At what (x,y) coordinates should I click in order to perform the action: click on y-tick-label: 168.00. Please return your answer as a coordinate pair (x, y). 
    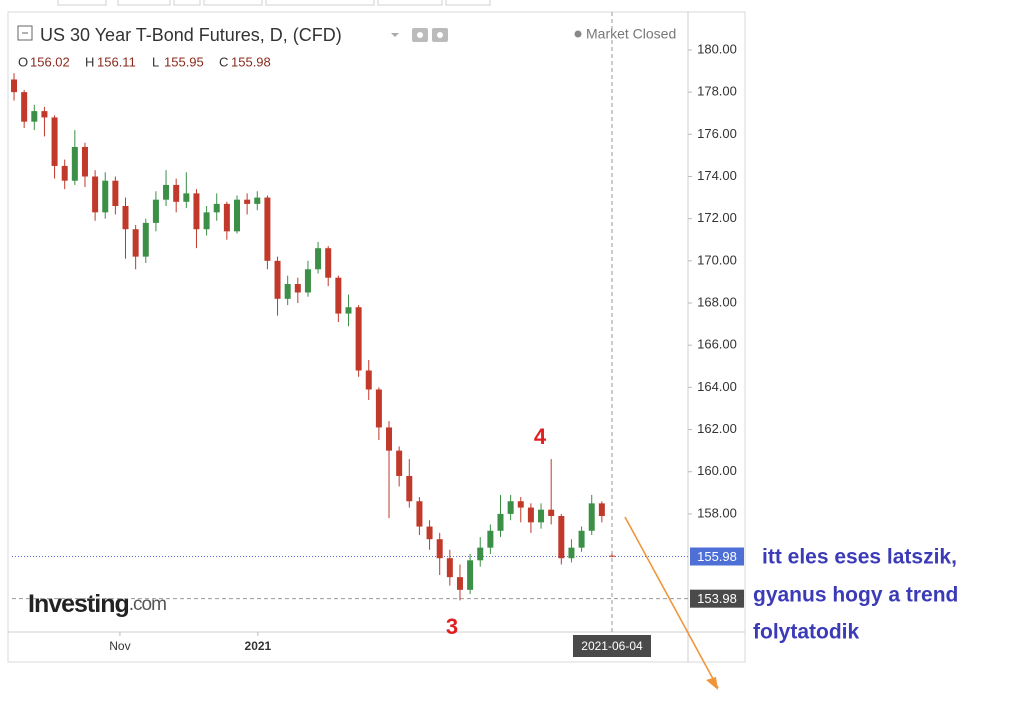
    Looking at the image, I should click on (717, 301).